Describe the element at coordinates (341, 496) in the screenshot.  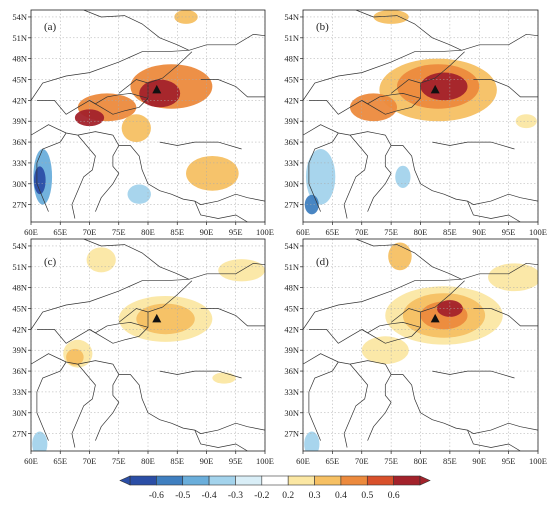
I see `colorbar-label: 0.4` at that location.